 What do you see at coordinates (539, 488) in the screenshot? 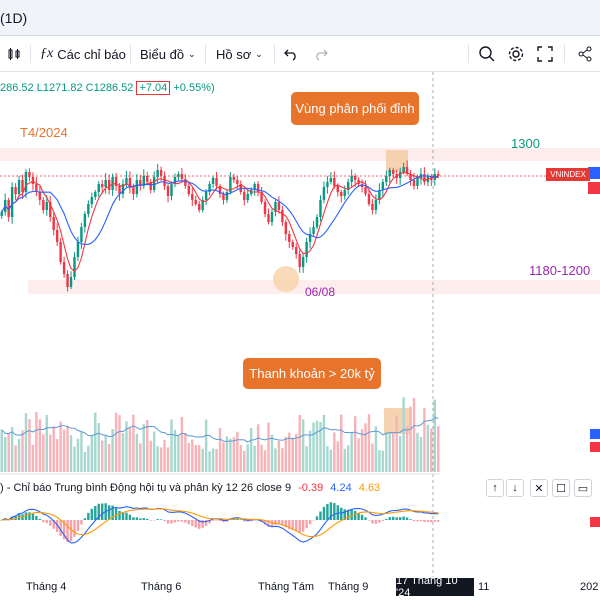
I see `close-pane-button: ✕` at bounding box center [539, 488].